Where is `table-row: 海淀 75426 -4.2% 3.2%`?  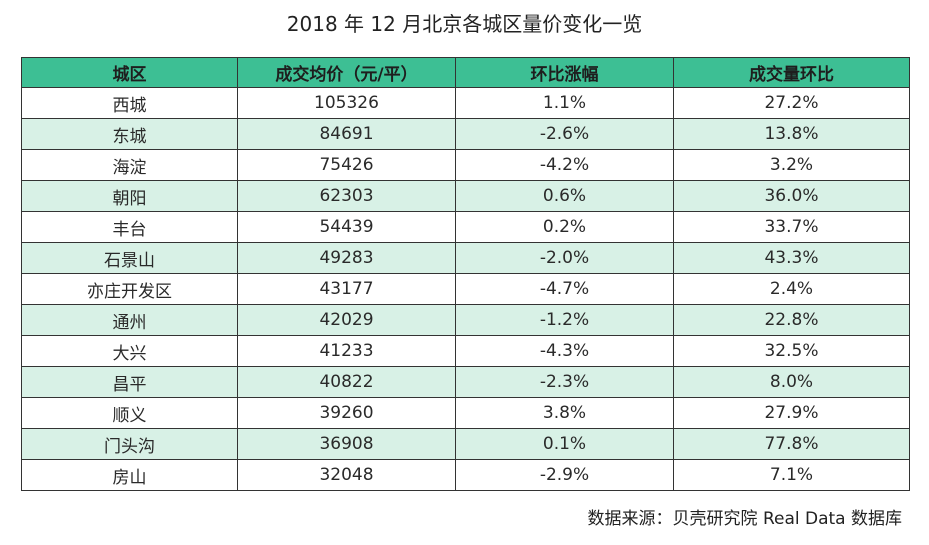
table-row: 海淀 75426 -4.2% 3.2% is located at coordinates (465, 165).